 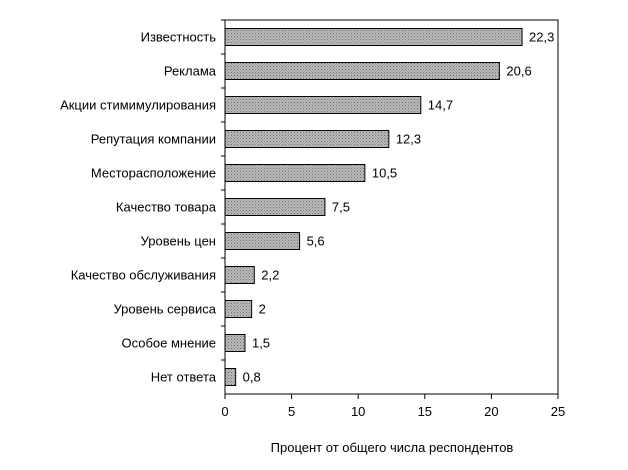 I want to click on category-label: Известность, so click(x=179, y=37).